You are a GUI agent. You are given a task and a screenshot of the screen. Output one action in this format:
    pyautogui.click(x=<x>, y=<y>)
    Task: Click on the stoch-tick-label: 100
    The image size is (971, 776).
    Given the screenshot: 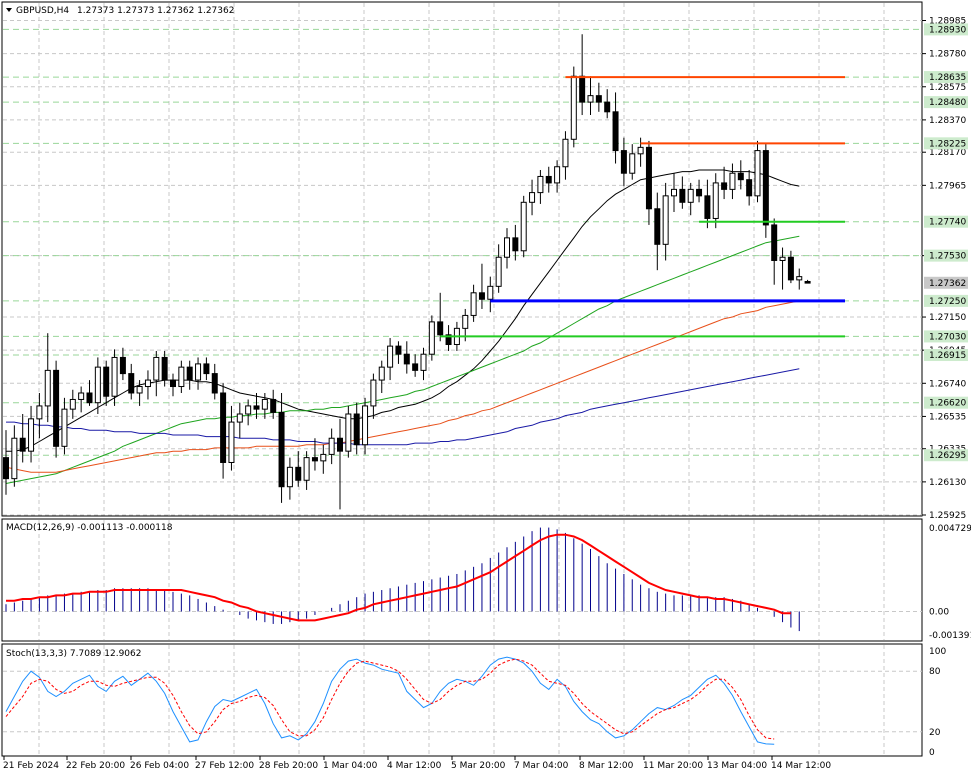 What is the action you would take?
    pyautogui.click(x=937, y=652)
    